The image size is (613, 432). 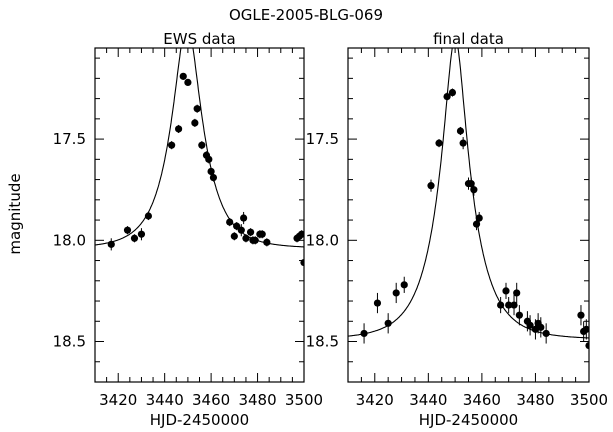 What do you see at coordinates (199, 39) in the screenshot?
I see `panel-title-ews: EWS data` at bounding box center [199, 39].